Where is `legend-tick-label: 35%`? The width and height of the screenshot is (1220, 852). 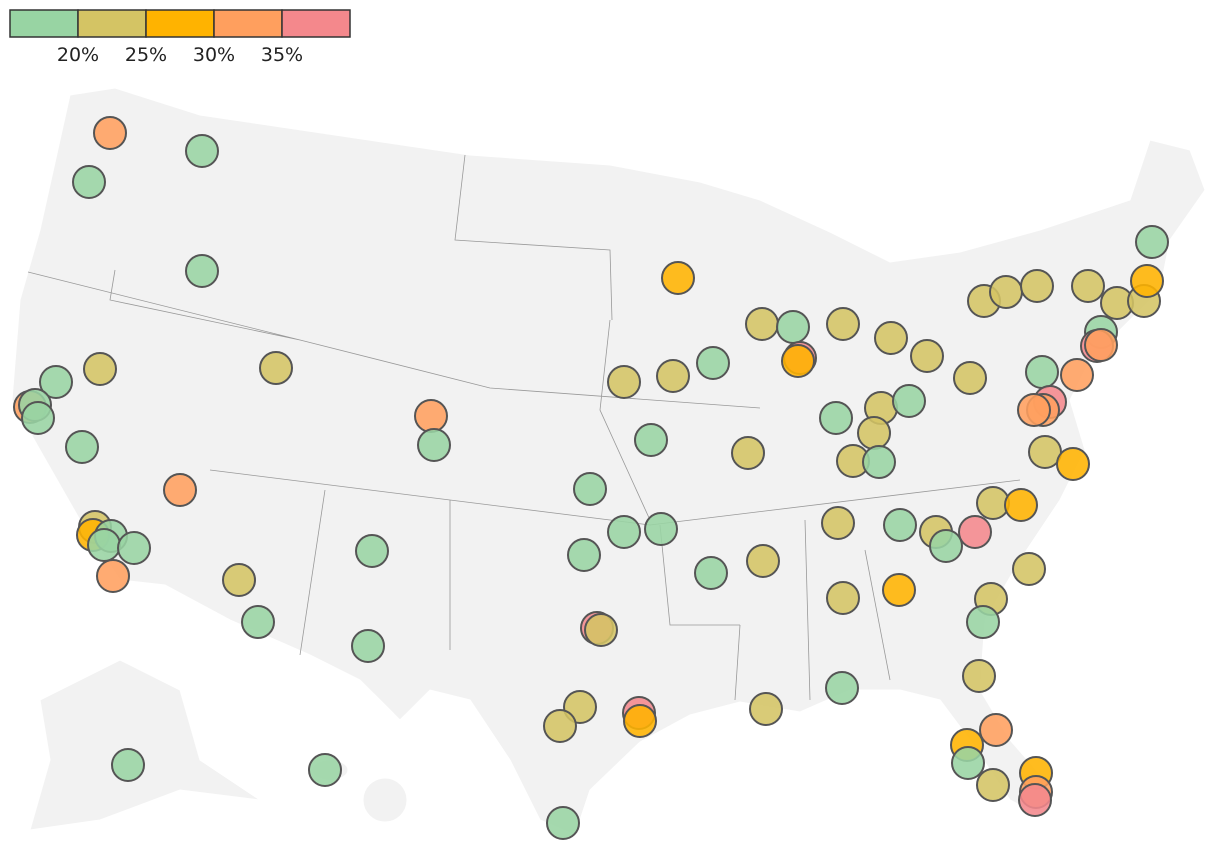
legend-tick-label: 35% is located at coordinates (282, 55).